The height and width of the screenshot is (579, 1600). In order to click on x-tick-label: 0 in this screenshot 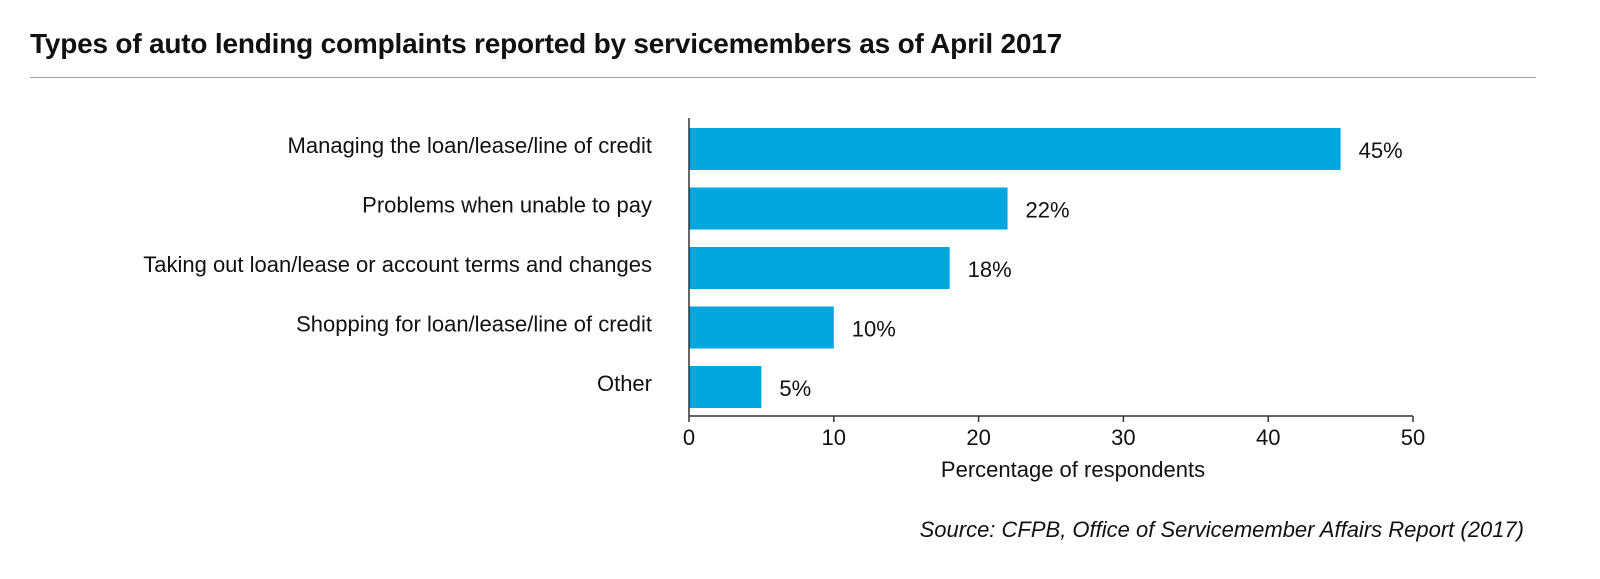, I will do `click(689, 437)`.